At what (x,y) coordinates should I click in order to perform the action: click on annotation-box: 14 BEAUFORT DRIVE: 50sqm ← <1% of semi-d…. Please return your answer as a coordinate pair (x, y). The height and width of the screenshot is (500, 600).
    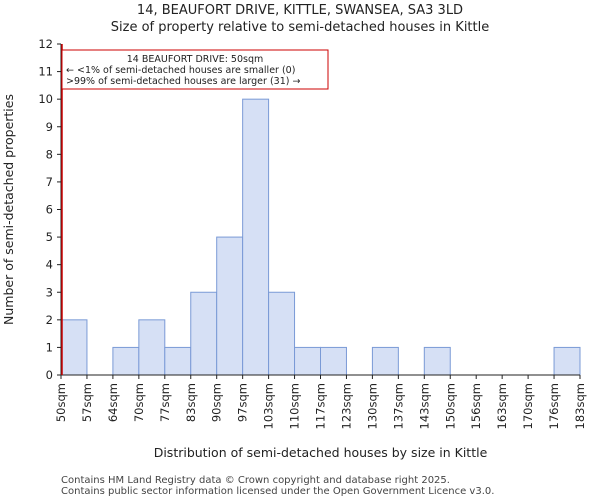
    Looking at the image, I should click on (195, 69).